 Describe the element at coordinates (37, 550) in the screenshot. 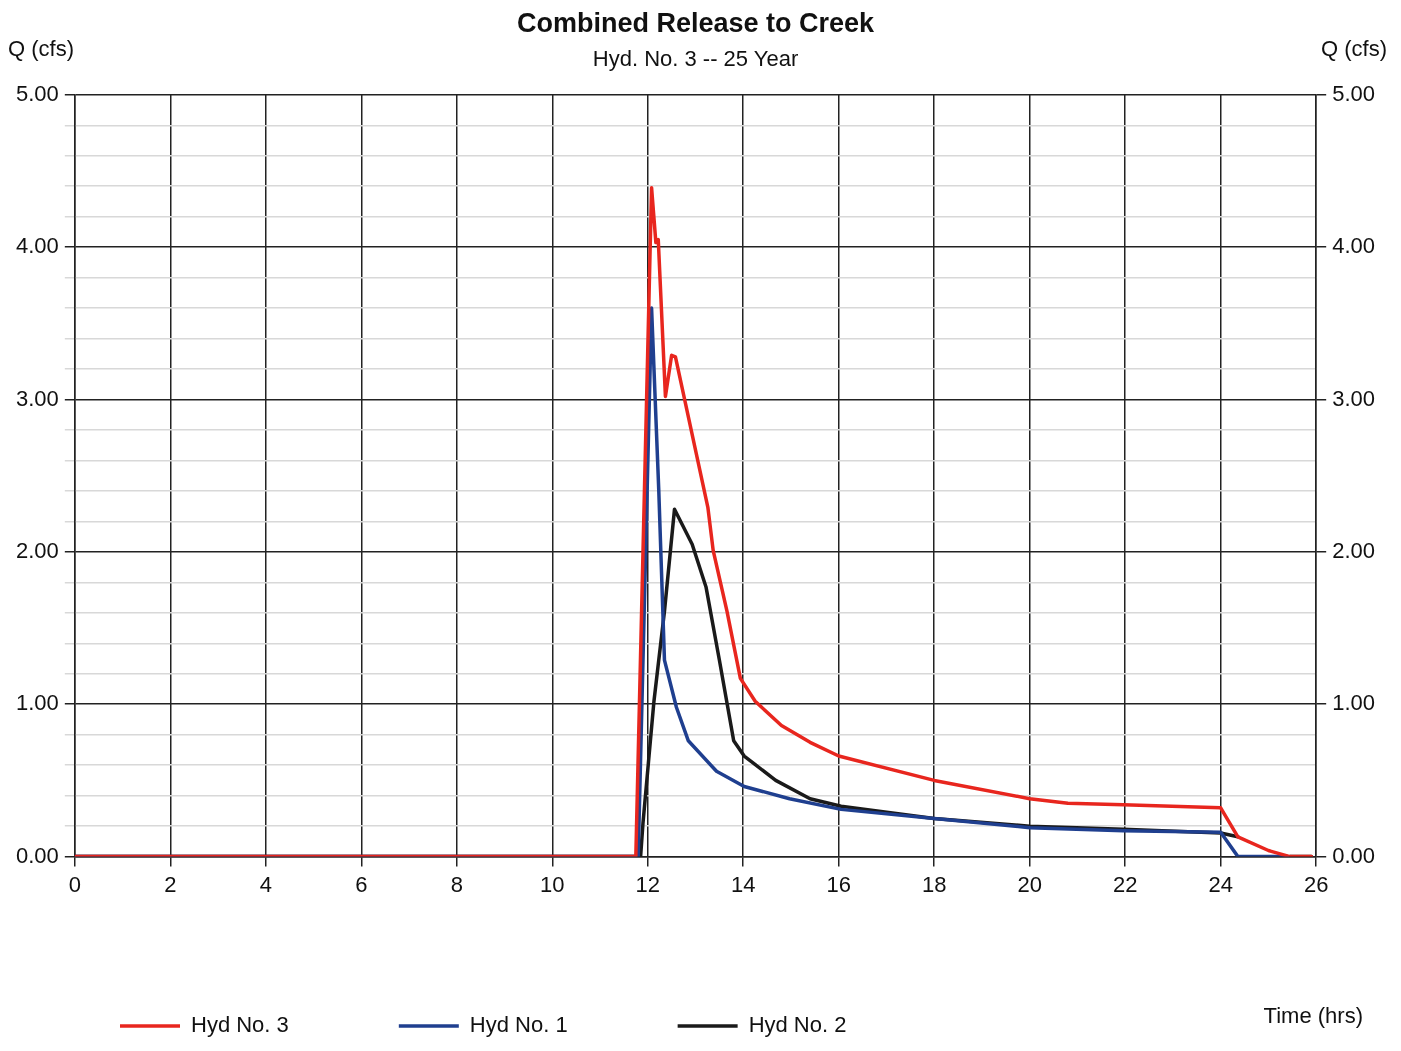

I see `y-tick-label: 2.00` at that location.